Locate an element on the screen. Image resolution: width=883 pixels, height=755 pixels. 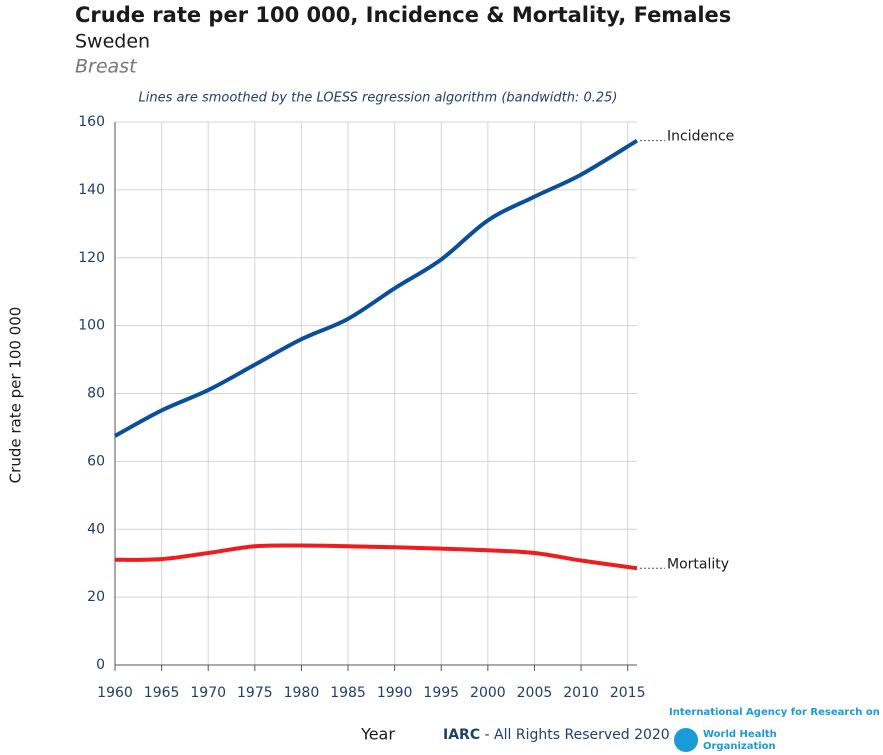
x-tick-label: 1995 is located at coordinates (441, 693).